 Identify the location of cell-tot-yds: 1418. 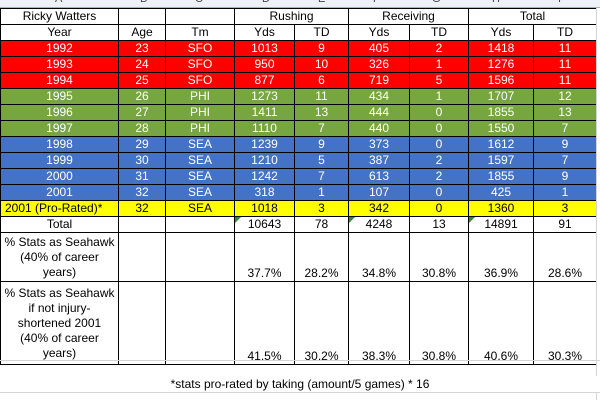
(501, 48).